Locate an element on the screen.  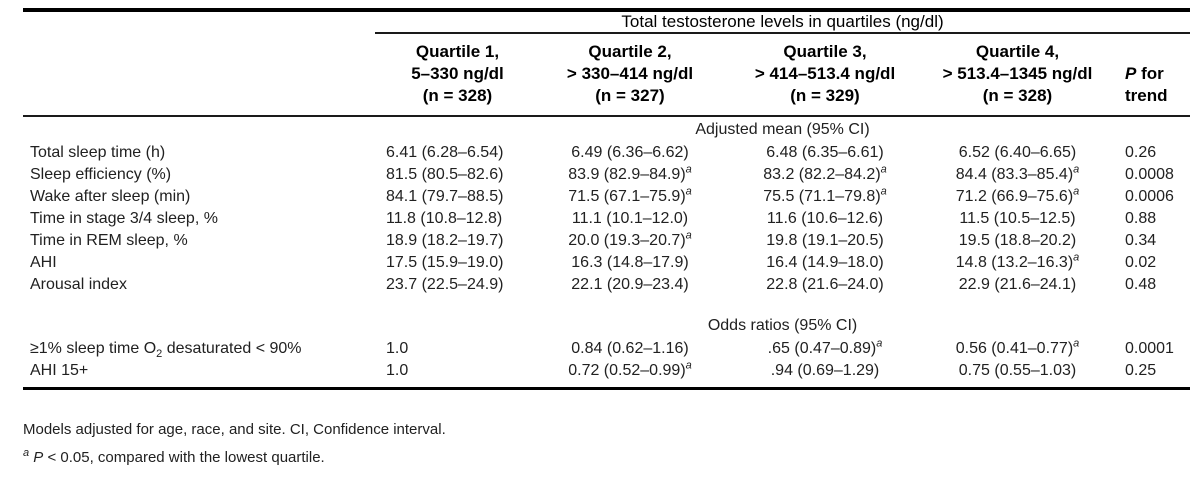
value-cell: 81.5 (80.5–82.6) is located at coordinates (445, 174).